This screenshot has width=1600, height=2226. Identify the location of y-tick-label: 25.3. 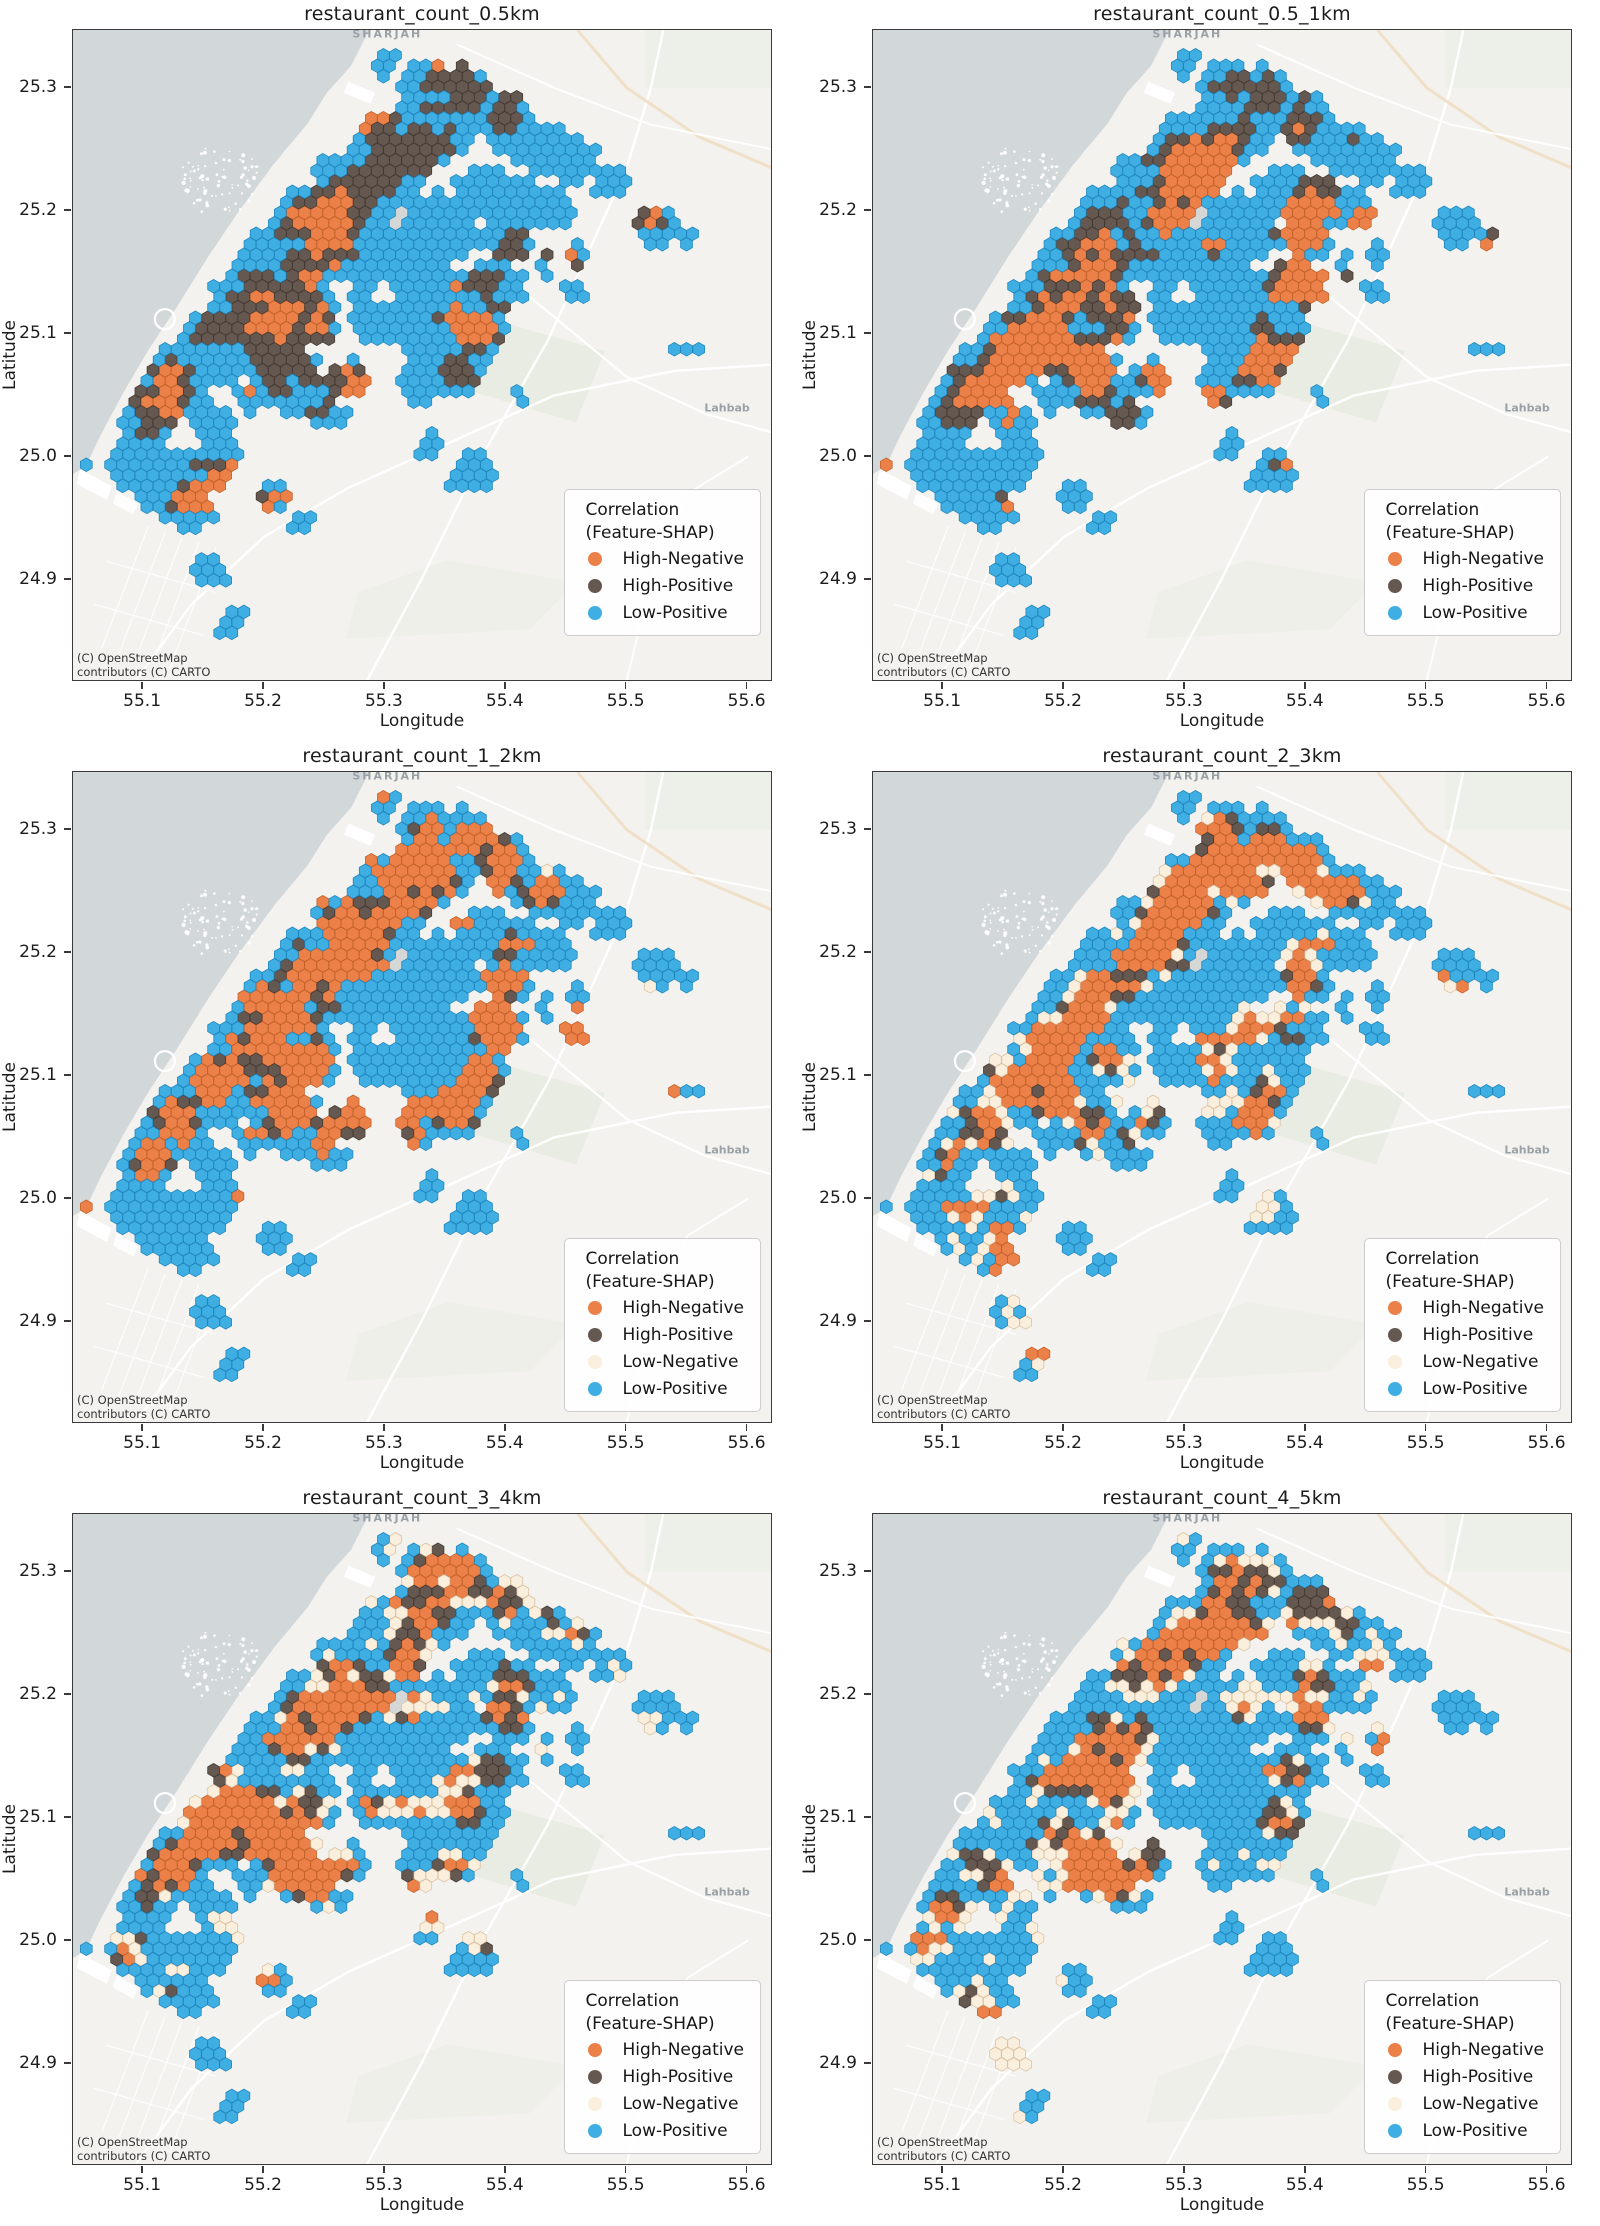
(838, 1570).